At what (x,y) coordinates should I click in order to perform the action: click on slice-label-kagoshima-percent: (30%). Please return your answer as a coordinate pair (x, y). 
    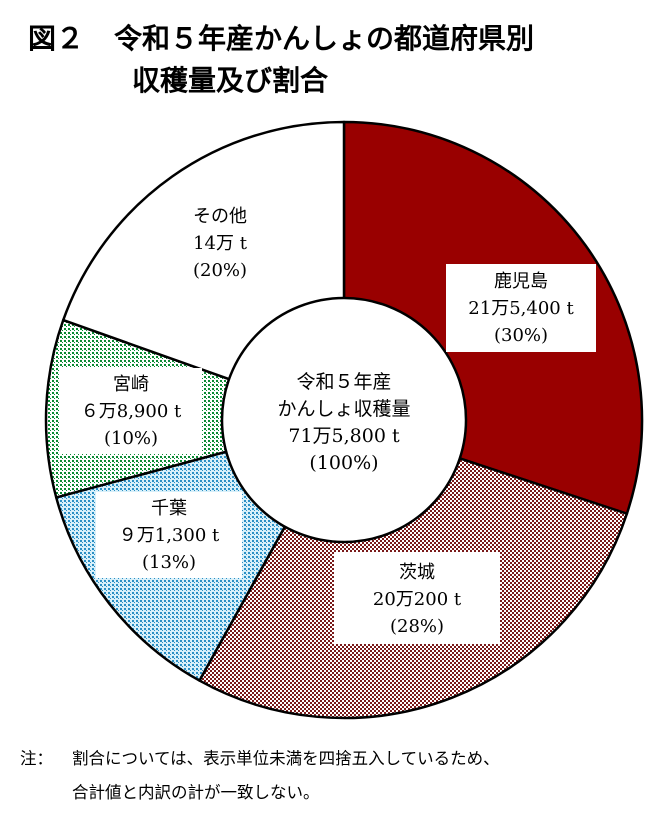
    Looking at the image, I should click on (521, 335).